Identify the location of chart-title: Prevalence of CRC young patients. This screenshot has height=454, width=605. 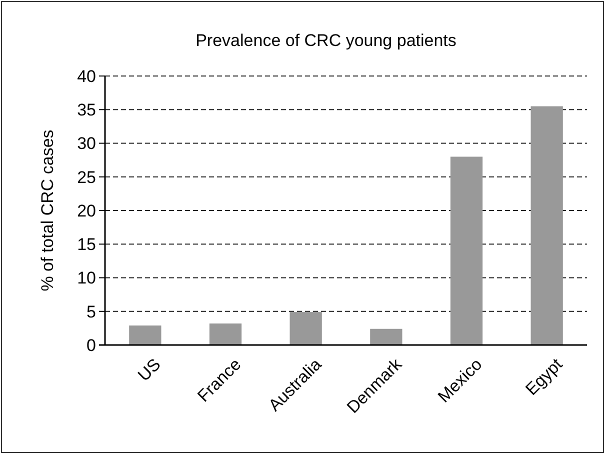
(326, 40).